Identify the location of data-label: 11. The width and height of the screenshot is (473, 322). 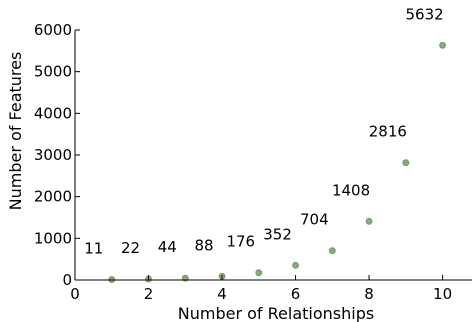
(93, 249).